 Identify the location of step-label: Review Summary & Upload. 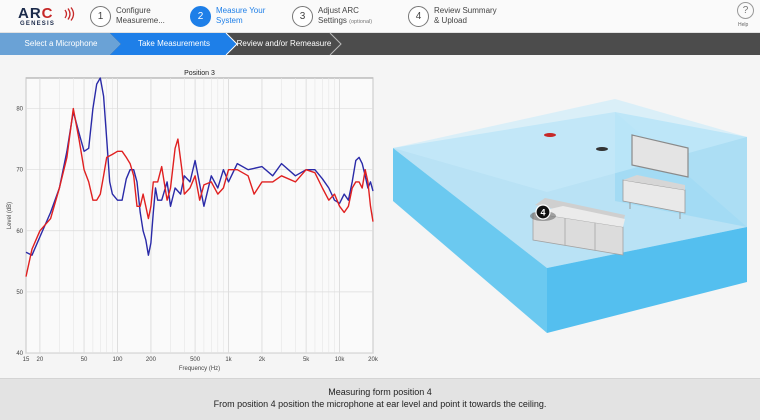
(465, 15).